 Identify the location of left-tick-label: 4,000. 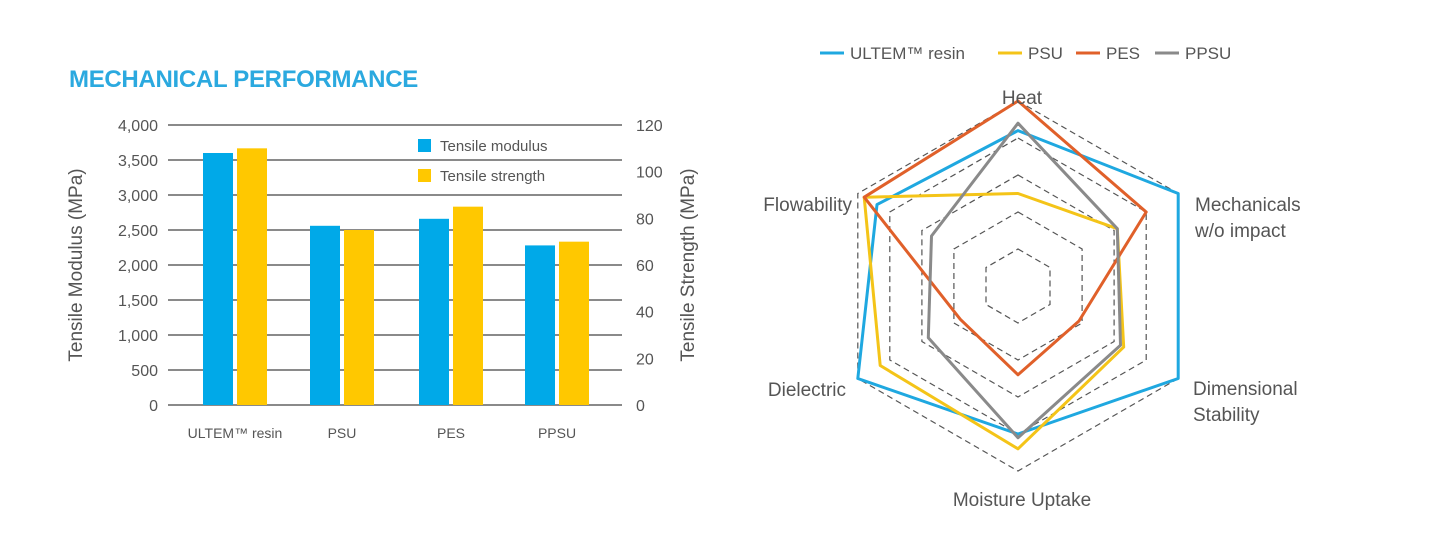
(138, 126).